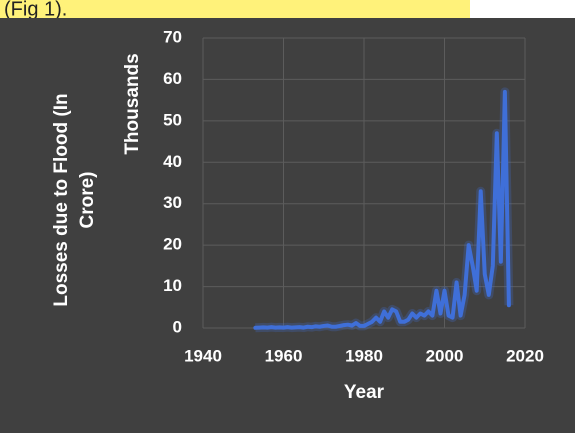  What do you see at coordinates (445, 355) in the screenshot?
I see `x-tick-label: 2000` at bounding box center [445, 355].